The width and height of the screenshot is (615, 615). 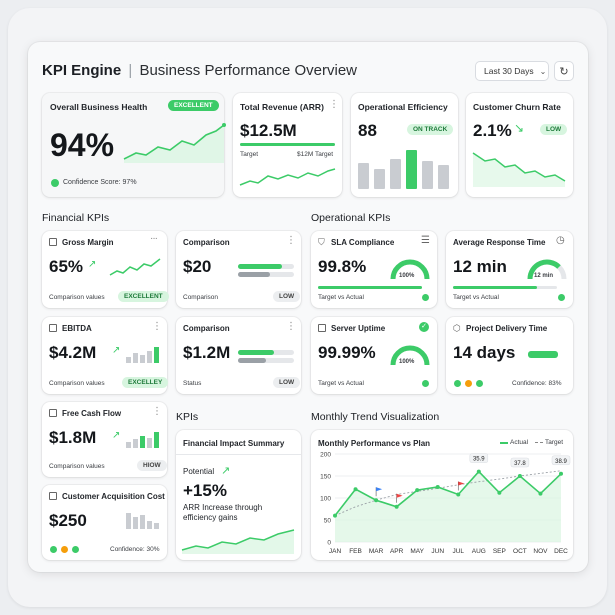 What do you see at coordinates (268, 130) in the screenshot?
I see `kpi-value: $12.5M` at bounding box center [268, 130].